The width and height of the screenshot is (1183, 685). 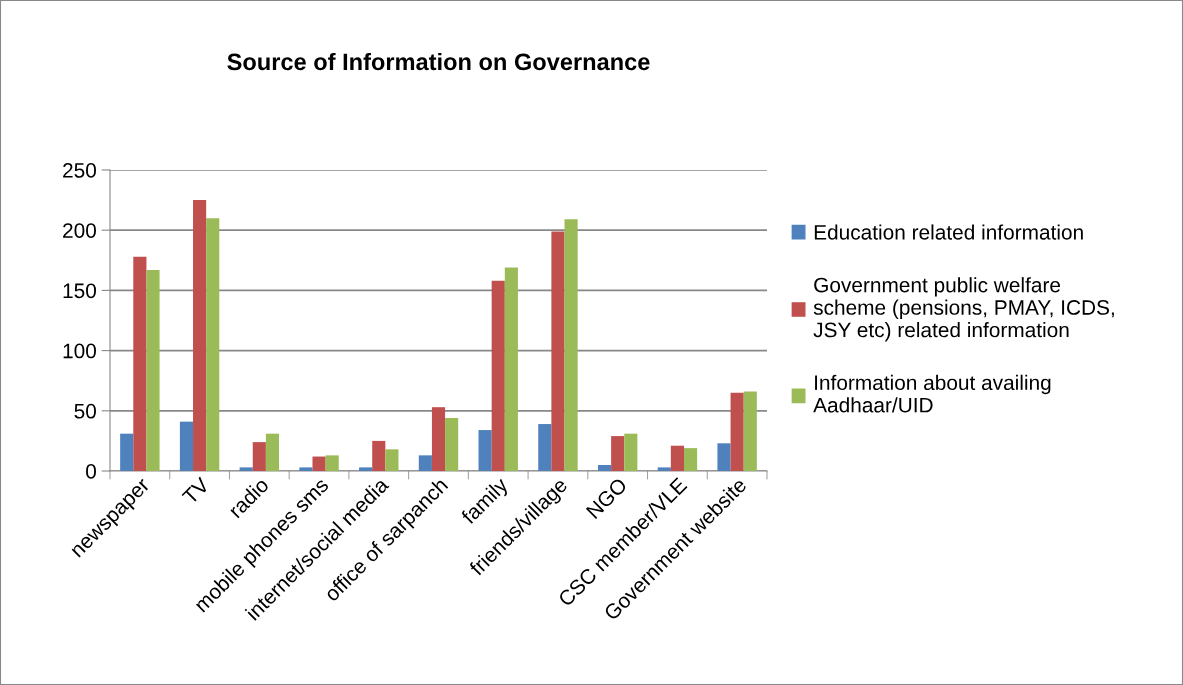 I want to click on y-tick-label: 250, so click(x=79, y=170).